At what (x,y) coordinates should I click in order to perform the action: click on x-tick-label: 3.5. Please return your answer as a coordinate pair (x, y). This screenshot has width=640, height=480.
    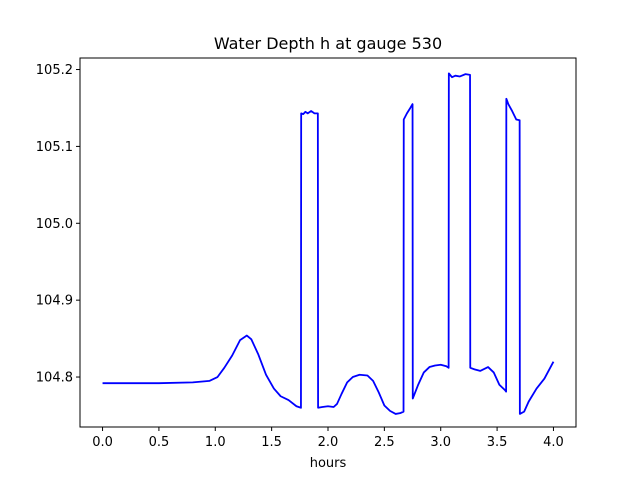
    Looking at the image, I should click on (497, 442).